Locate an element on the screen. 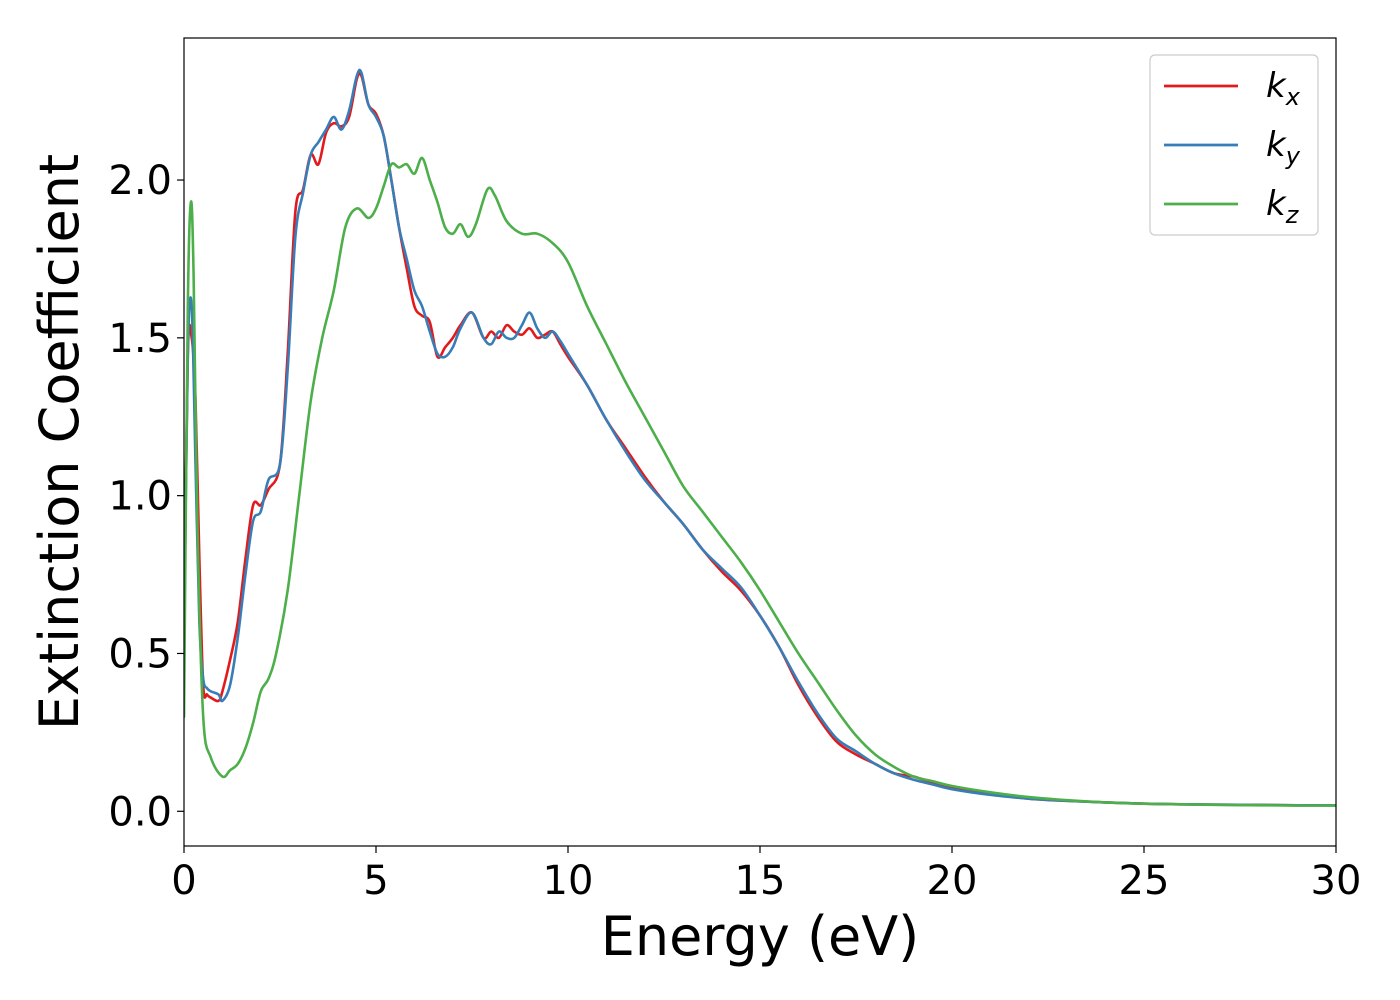 This screenshot has height=1000, width=1400. x-tick-label: 5 is located at coordinates (375, 881).